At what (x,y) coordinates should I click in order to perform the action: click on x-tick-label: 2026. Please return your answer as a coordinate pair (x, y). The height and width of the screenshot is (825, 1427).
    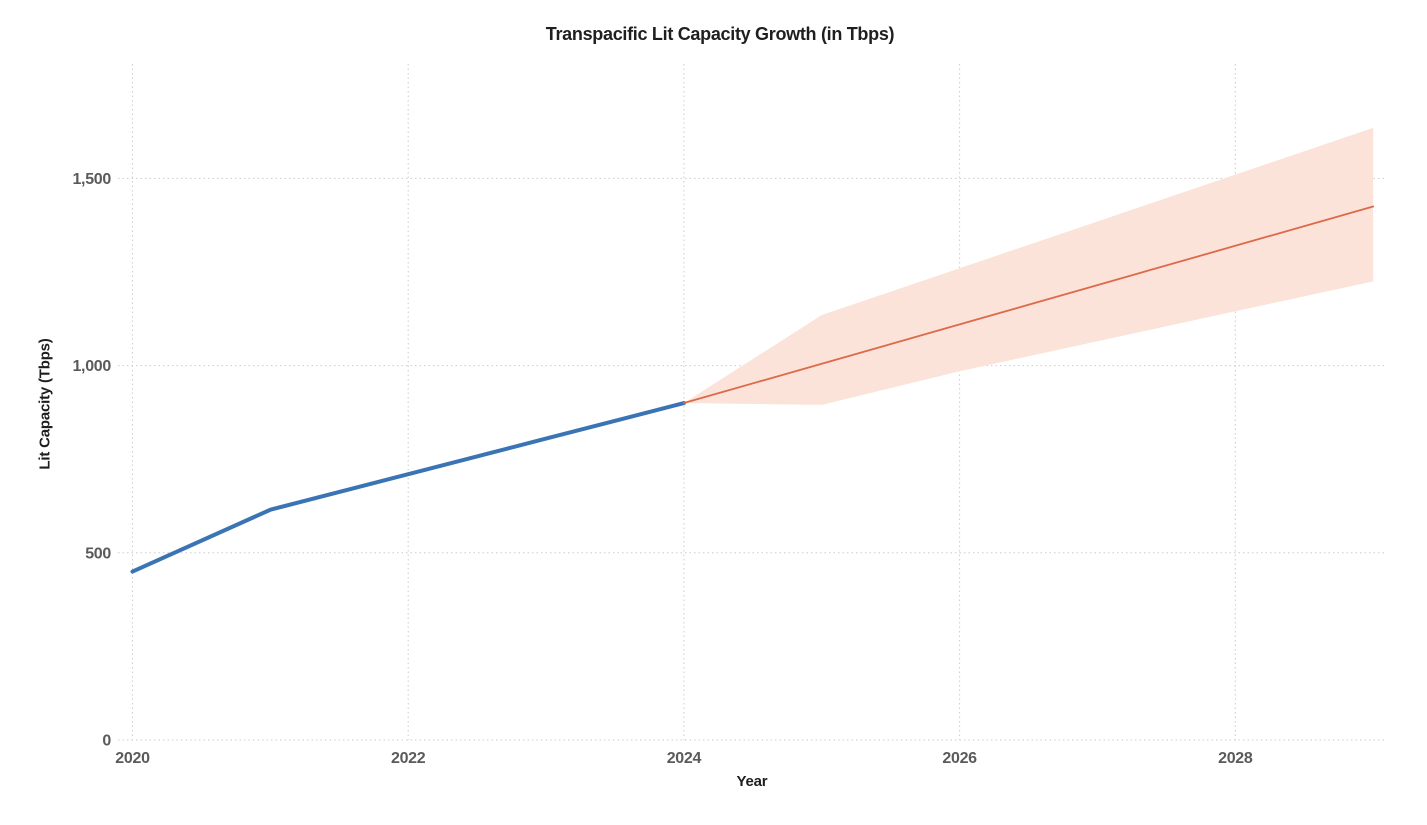
    Looking at the image, I should click on (959, 758).